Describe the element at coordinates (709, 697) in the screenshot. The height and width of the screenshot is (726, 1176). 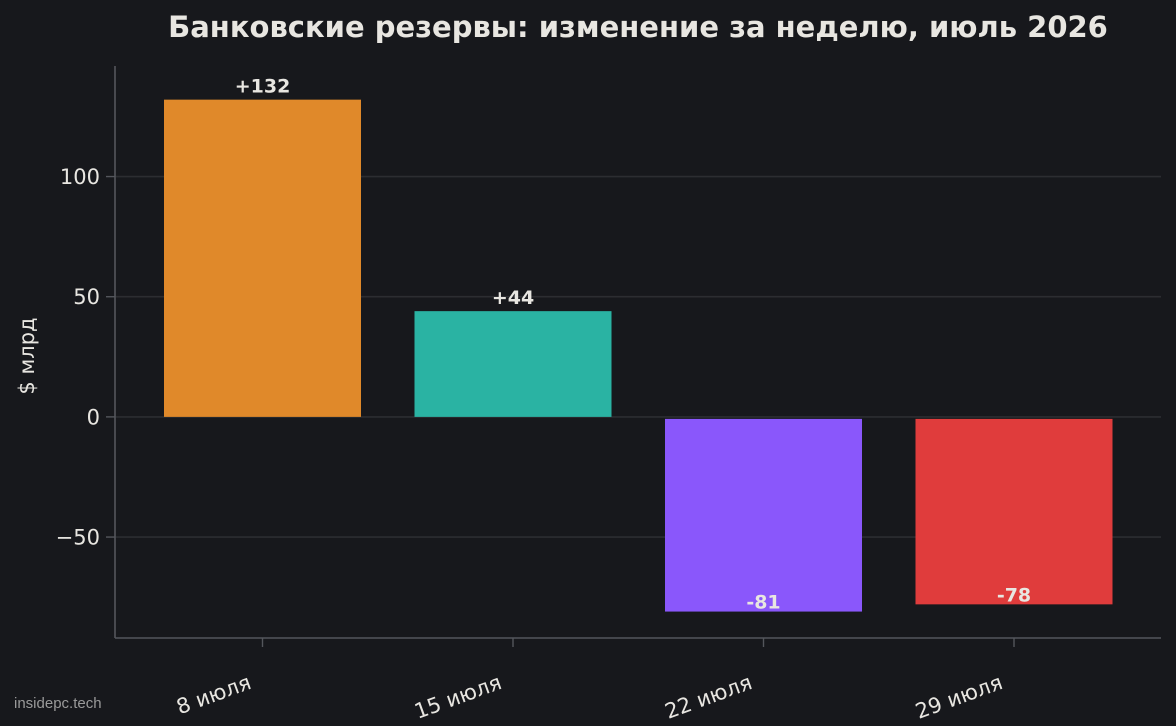
I see `x-tick-label: 22 июля` at that location.